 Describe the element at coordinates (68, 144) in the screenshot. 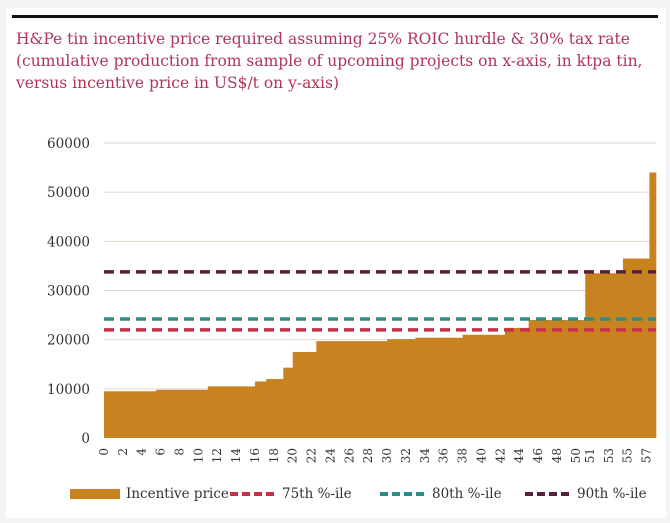

I see `y-tick-label: 60000` at that location.